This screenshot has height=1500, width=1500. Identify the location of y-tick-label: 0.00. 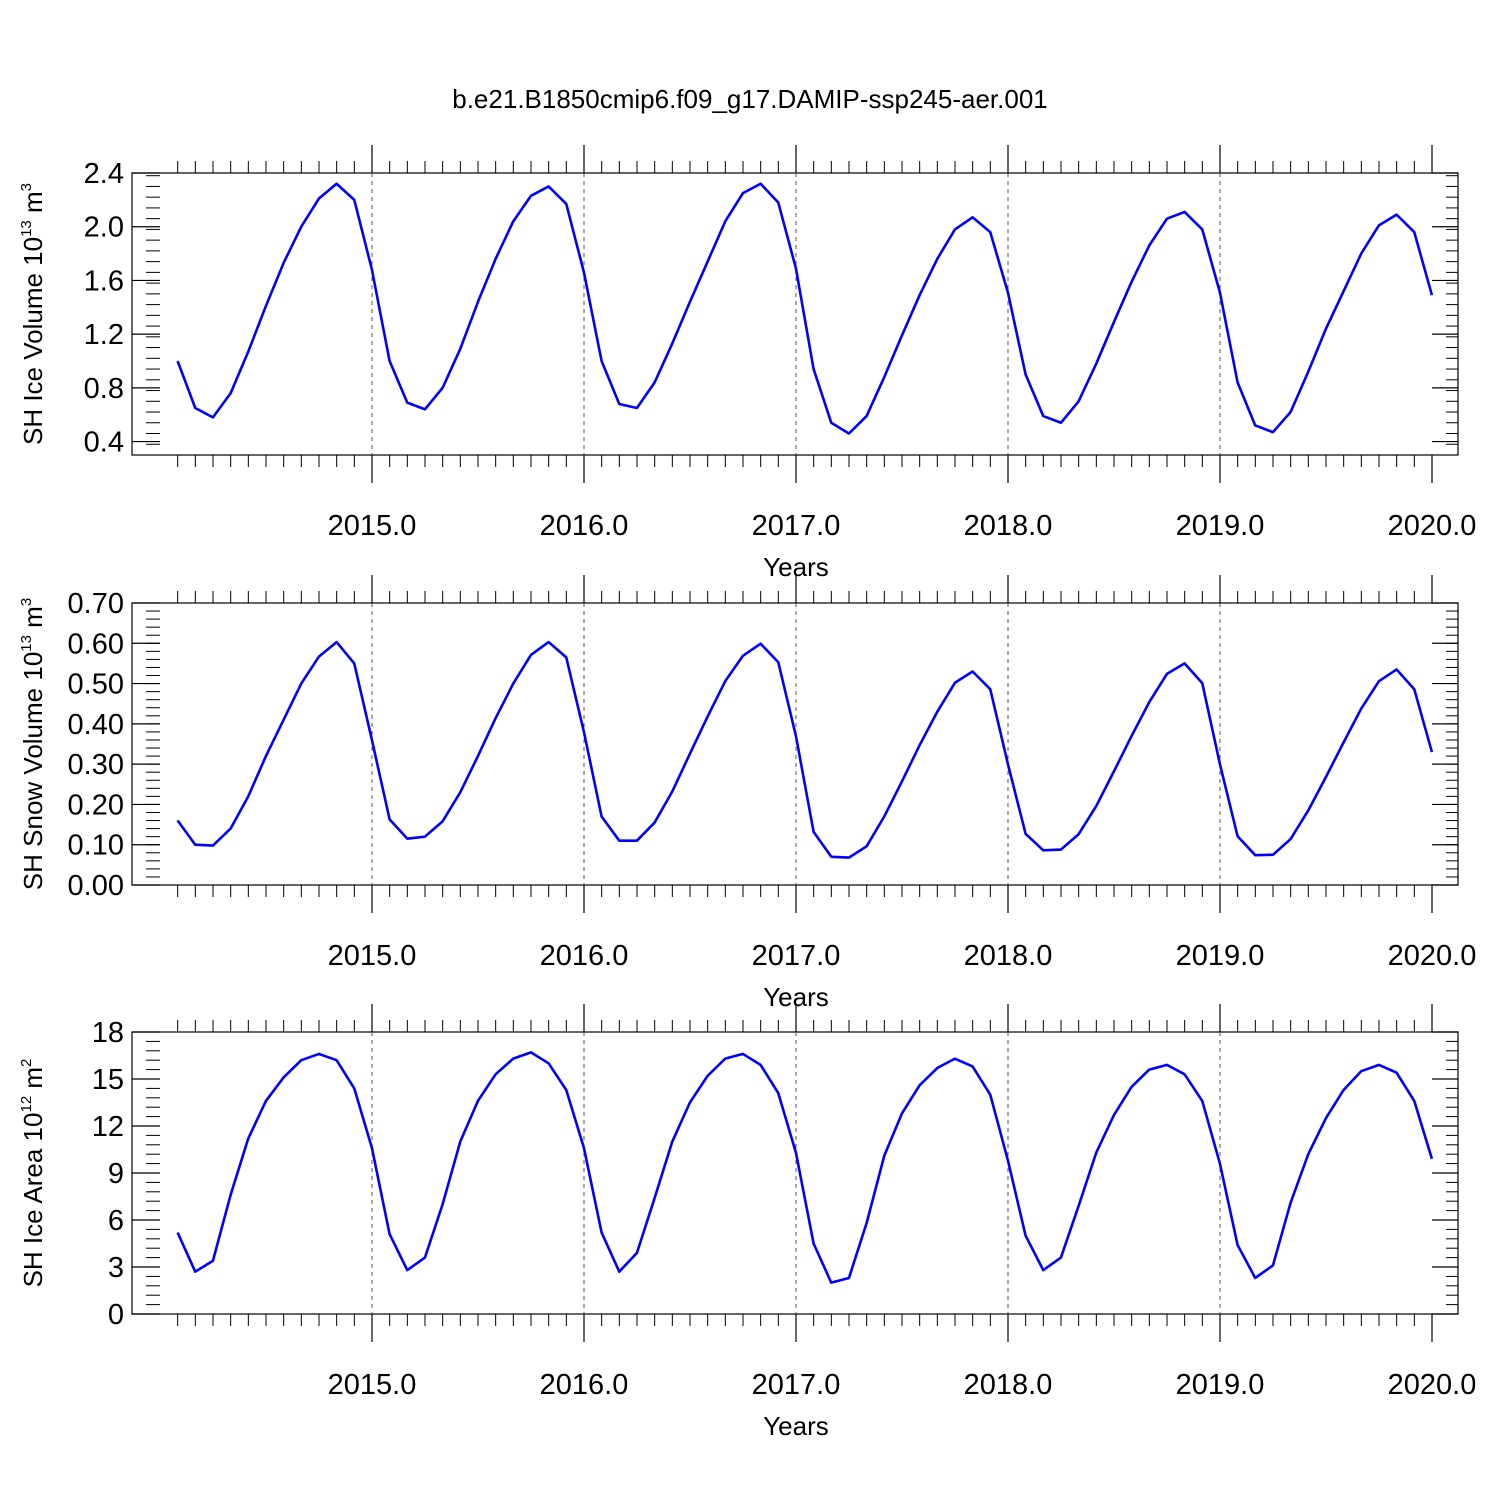
(96, 886).